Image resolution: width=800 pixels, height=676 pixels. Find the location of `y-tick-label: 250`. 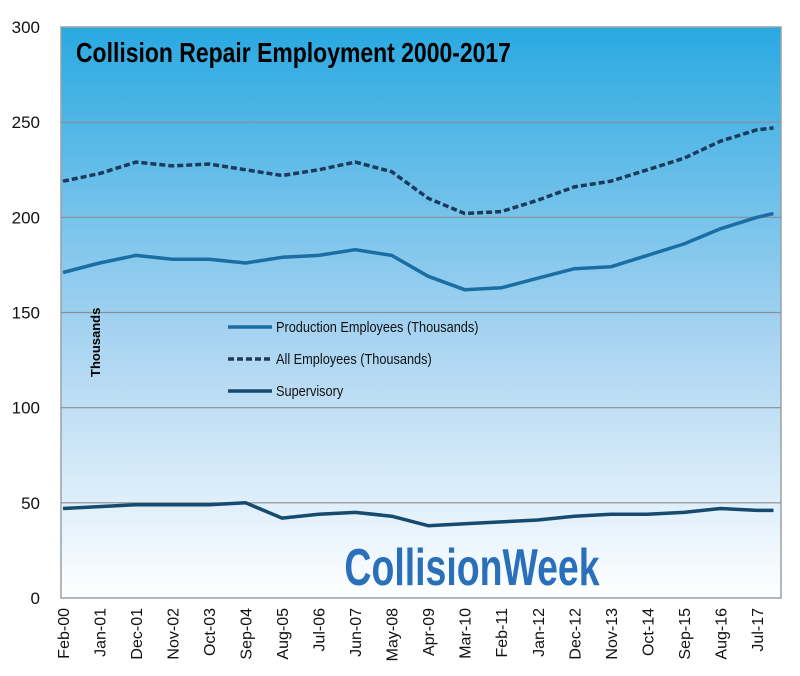

y-tick-label: 250 is located at coordinates (26, 122).